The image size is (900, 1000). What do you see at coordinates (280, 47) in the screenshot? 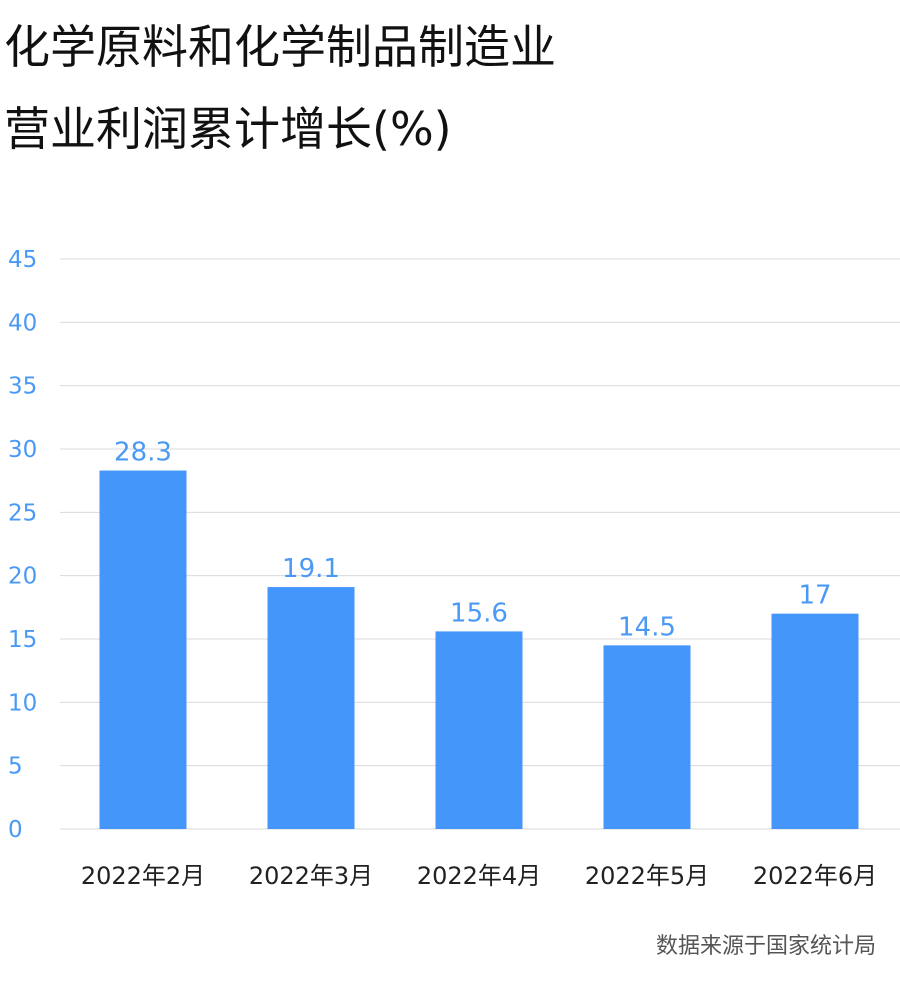
I see `chart-title-line-1: 化学原料和化学制品制造业` at bounding box center [280, 47].